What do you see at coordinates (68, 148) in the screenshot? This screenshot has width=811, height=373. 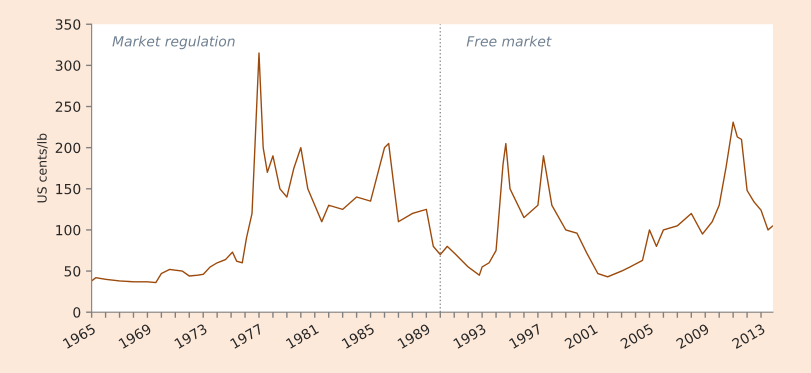 I see `y-tick-label: 200` at bounding box center [68, 148].